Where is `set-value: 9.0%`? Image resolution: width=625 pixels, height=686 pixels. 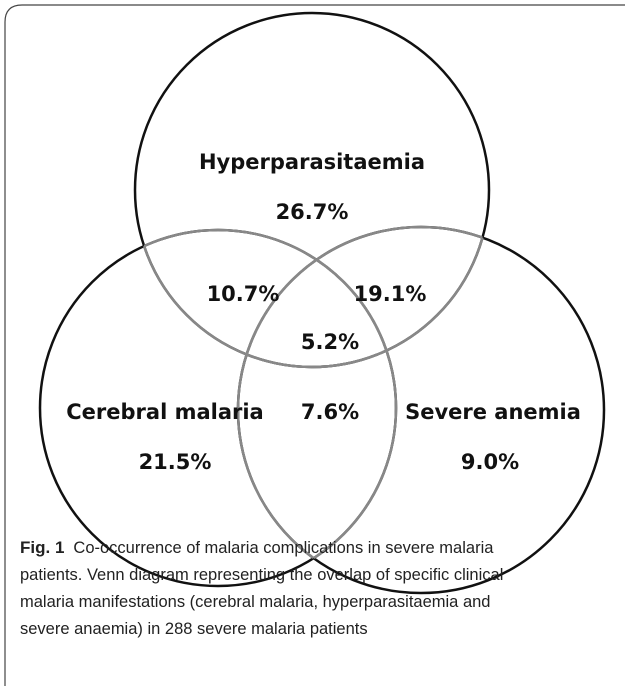
set-value: 9.0% is located at coordinates (490, 462).